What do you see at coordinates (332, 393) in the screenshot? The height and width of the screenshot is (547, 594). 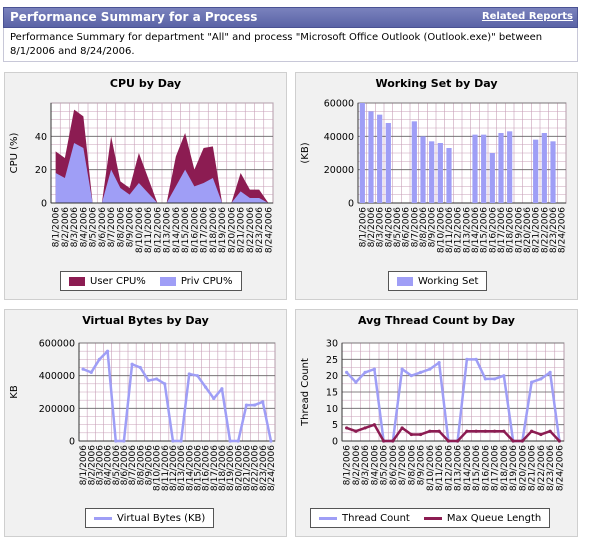 I see `y-tick-label: 15` at bounding box center [332, 393].